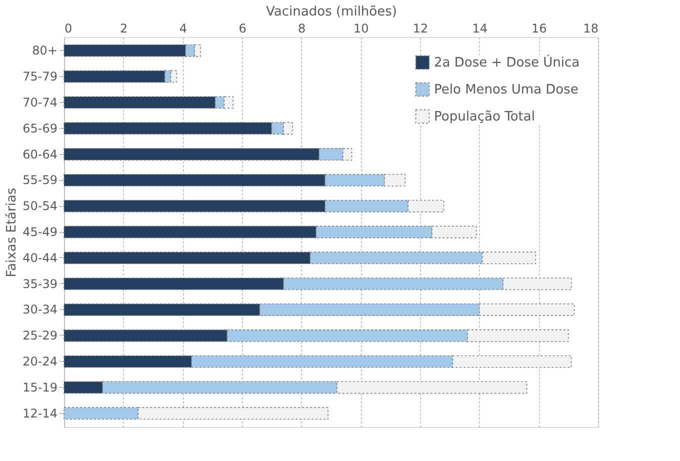 The width and height of the screenshot is (680, 461). I want to click on x-tick-label: 10, so click(361, 29).